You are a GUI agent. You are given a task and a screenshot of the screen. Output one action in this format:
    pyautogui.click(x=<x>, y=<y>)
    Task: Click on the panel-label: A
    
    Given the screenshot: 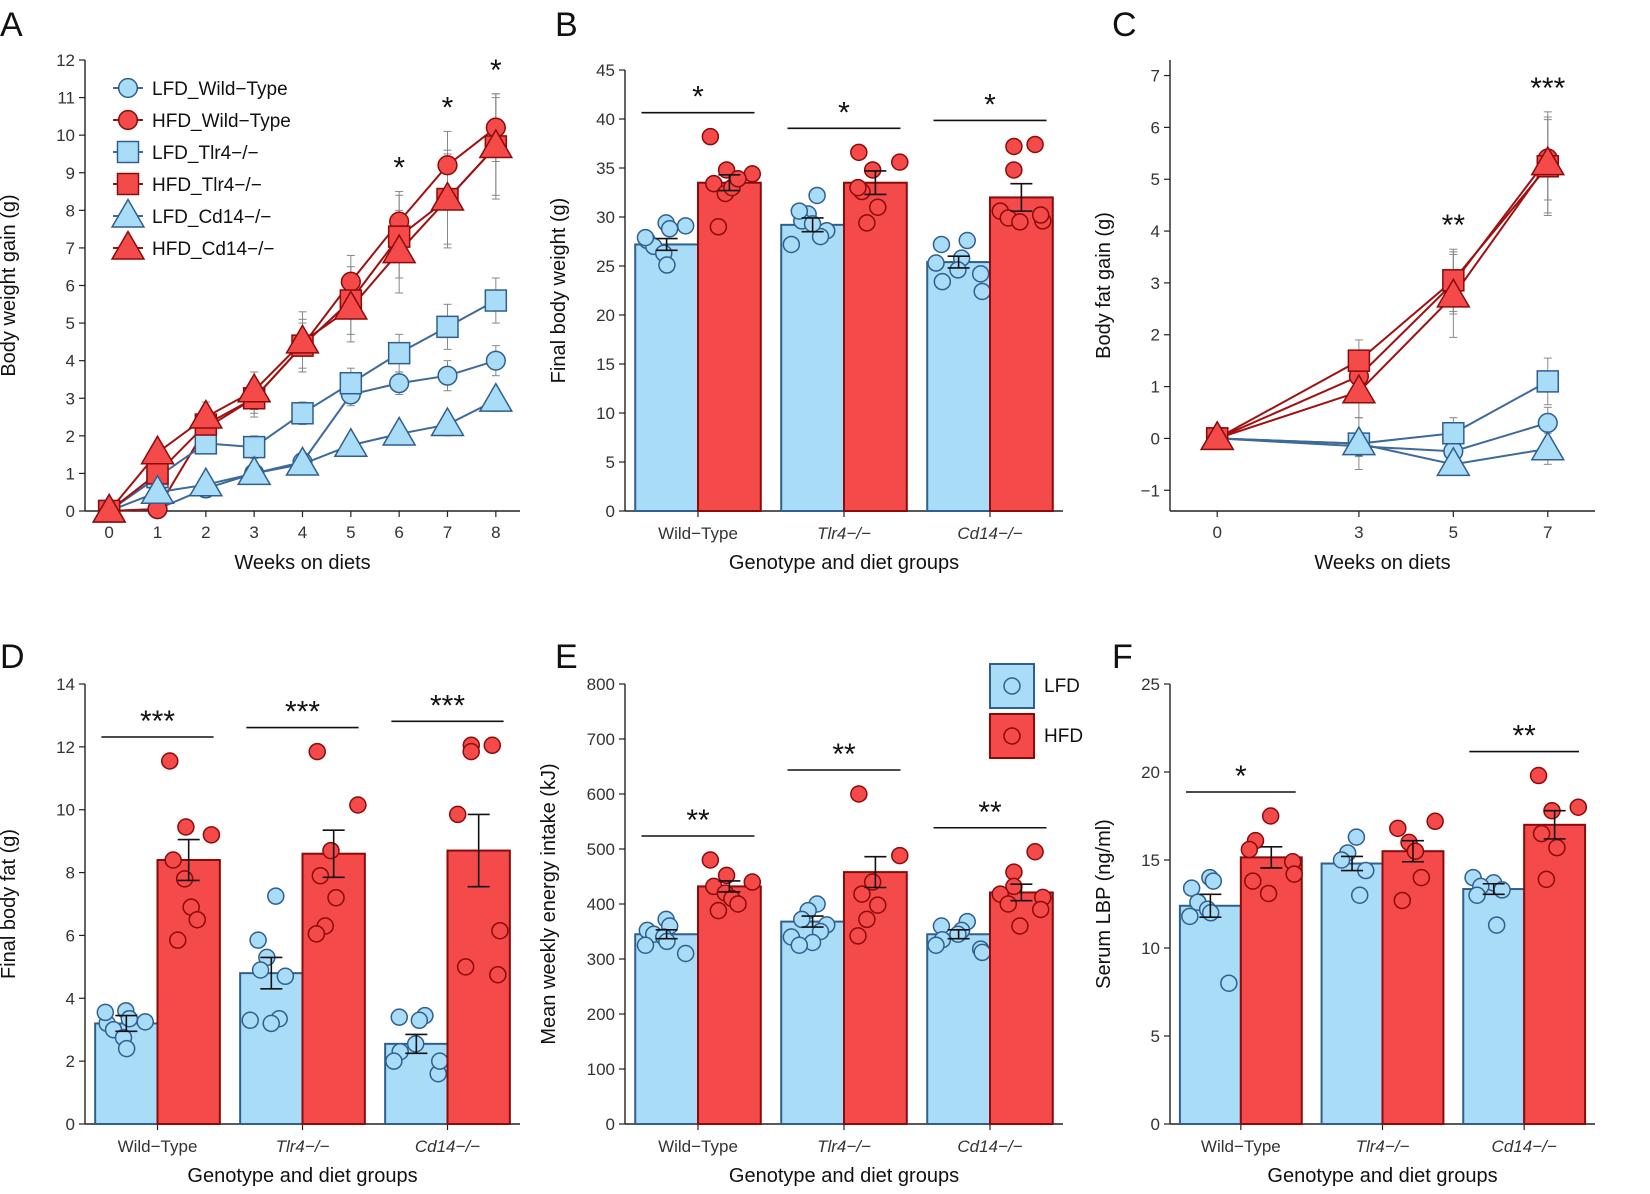 What is the action you would take?
    pyautogui.click(x=11, y=25)
    